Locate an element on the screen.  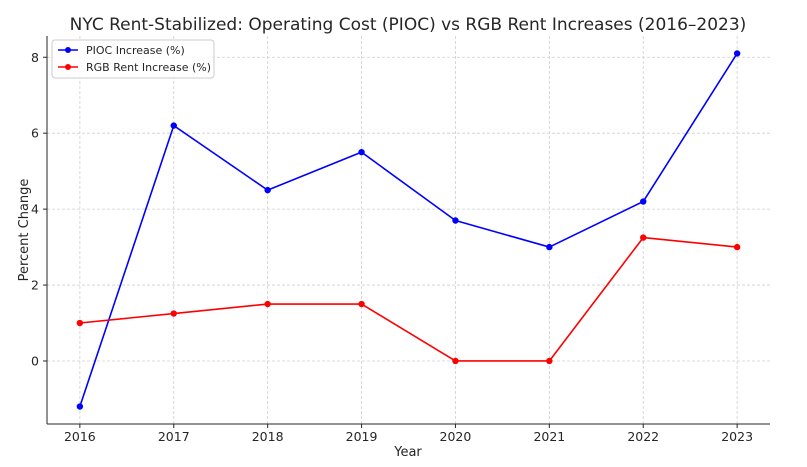
x-tick-label: 2016 is located at coordinates (80, 436).